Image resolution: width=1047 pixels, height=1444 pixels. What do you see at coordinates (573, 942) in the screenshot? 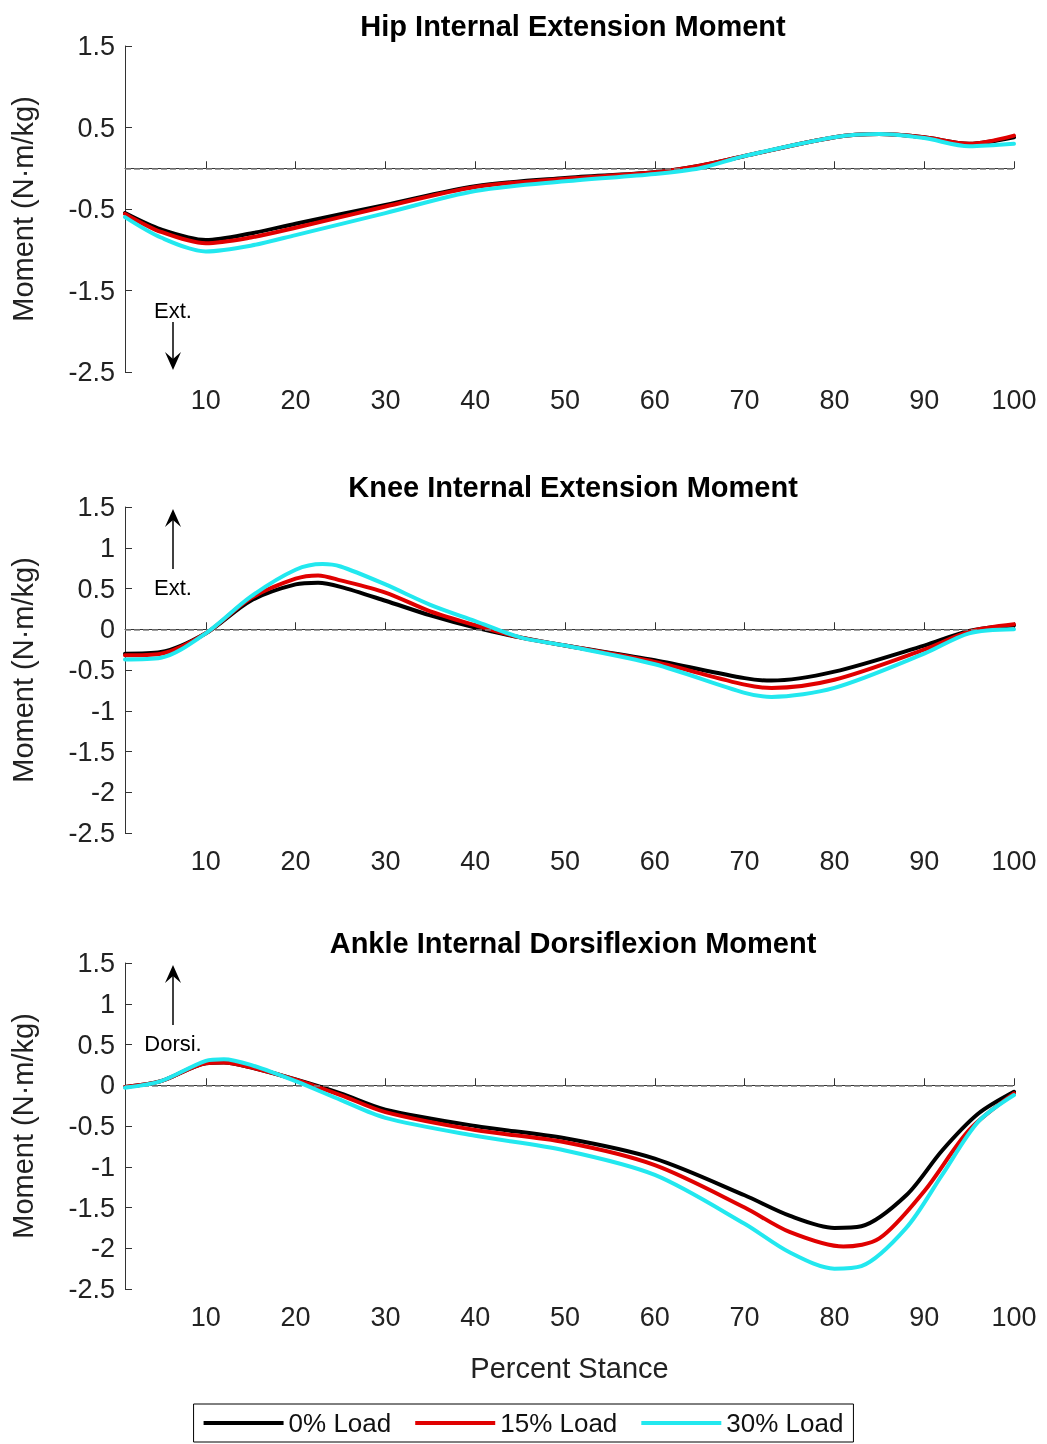
I see `chart-title: Ankle Internal Dorsiflexion Moment` at bounding box center [573, 942].